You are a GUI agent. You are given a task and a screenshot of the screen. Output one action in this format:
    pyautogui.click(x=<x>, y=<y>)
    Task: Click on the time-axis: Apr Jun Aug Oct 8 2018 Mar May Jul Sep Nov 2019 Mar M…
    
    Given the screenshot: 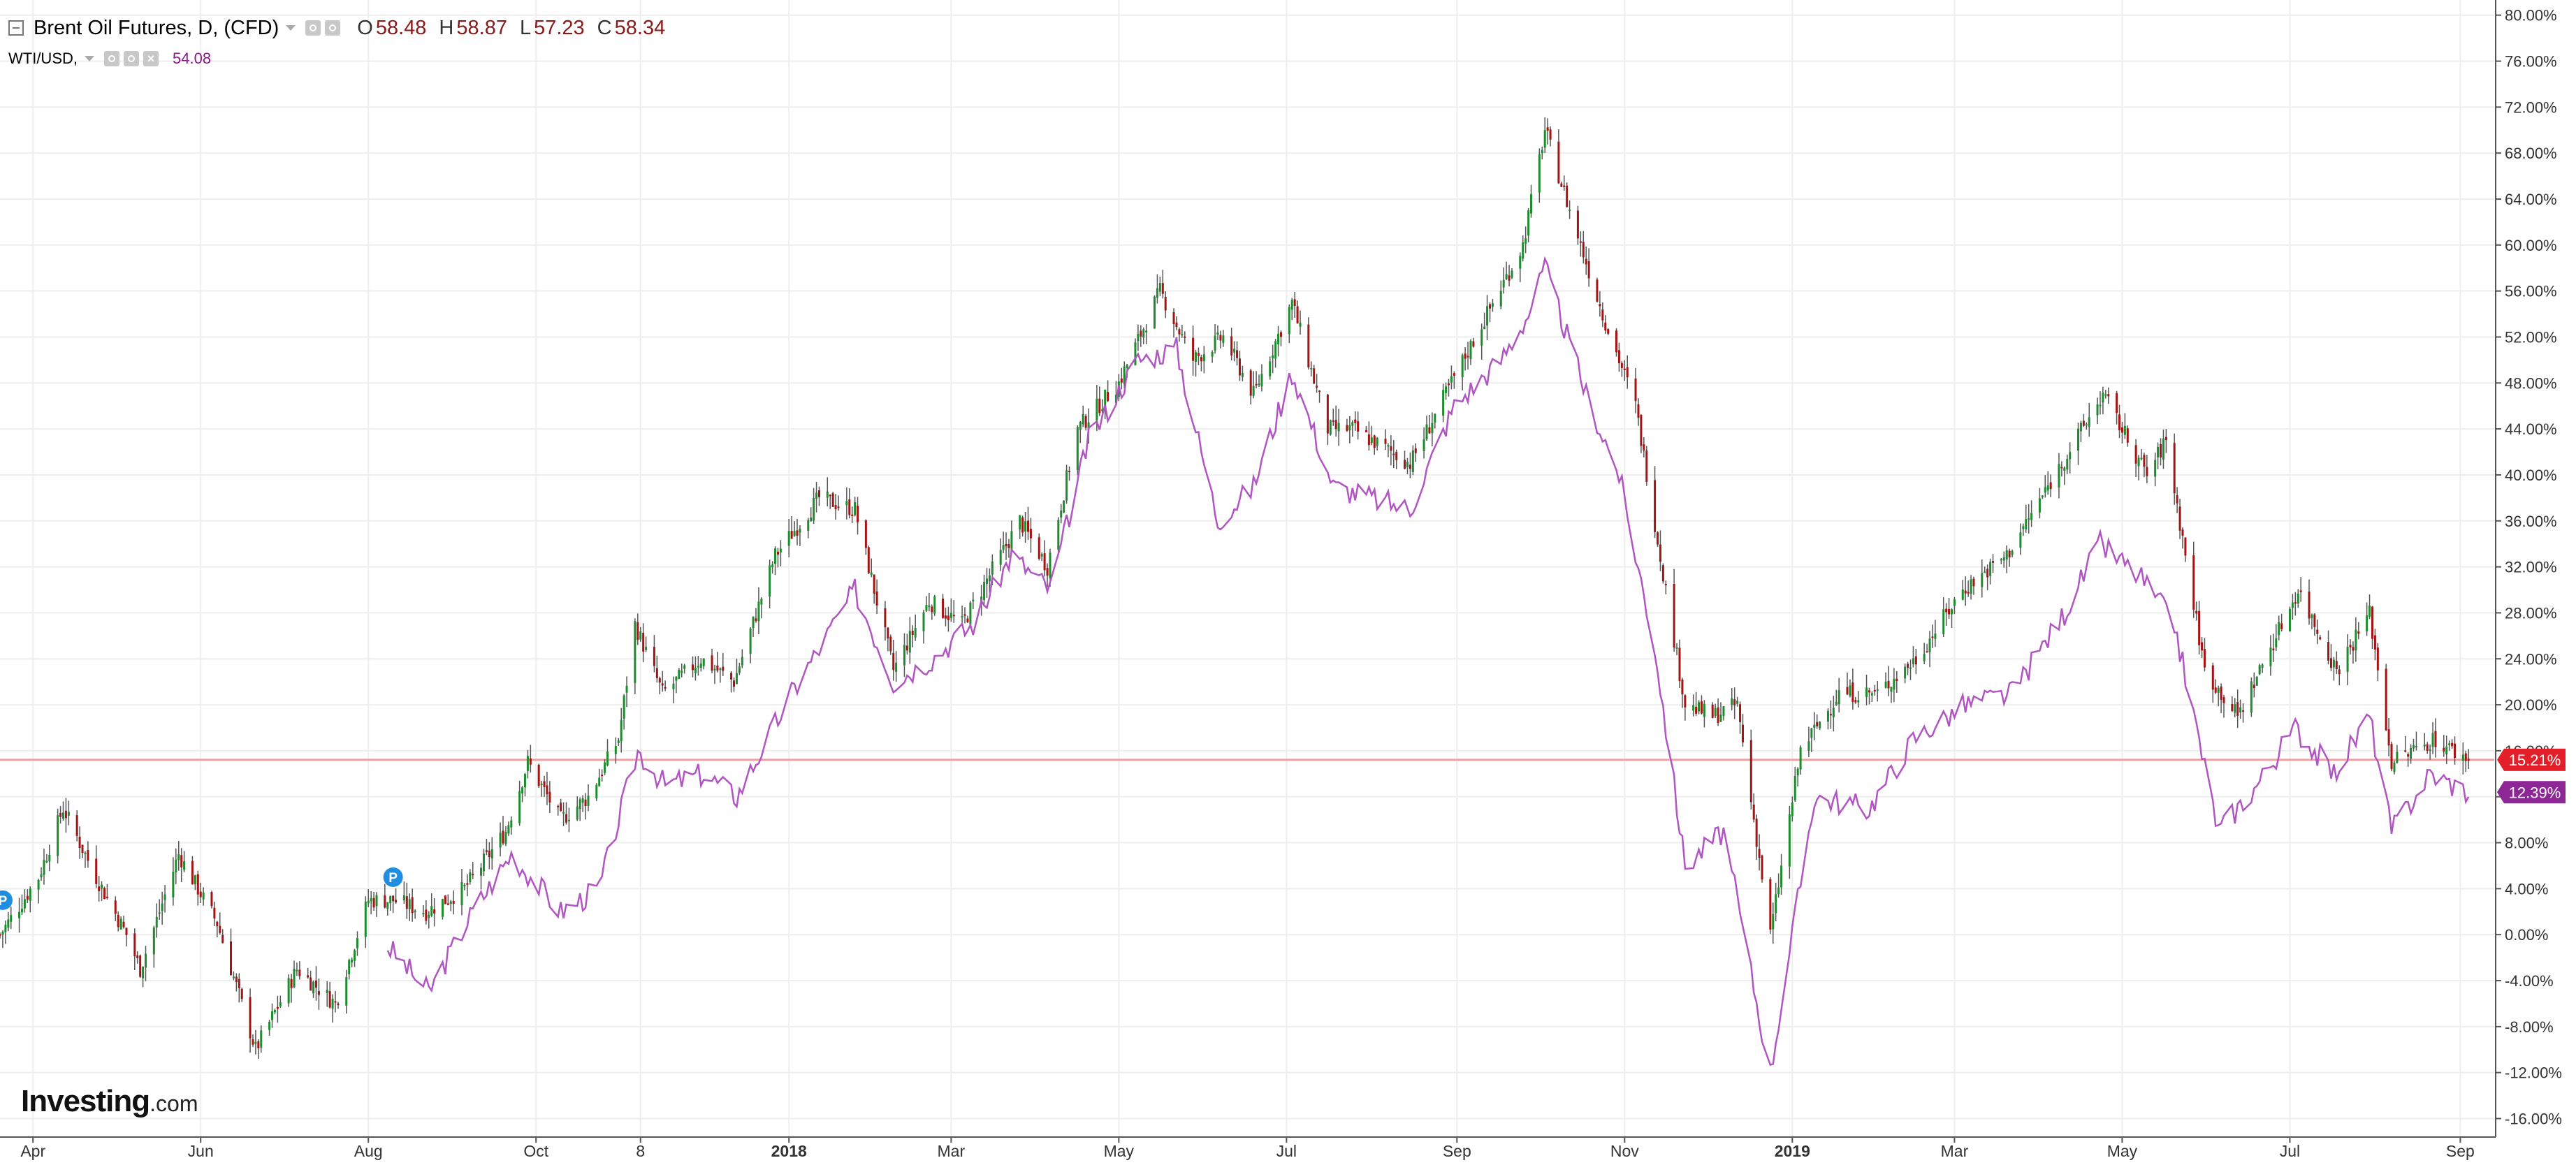 What is the action you would take?
    pyautogui.click(x=1247, y=1148)
    